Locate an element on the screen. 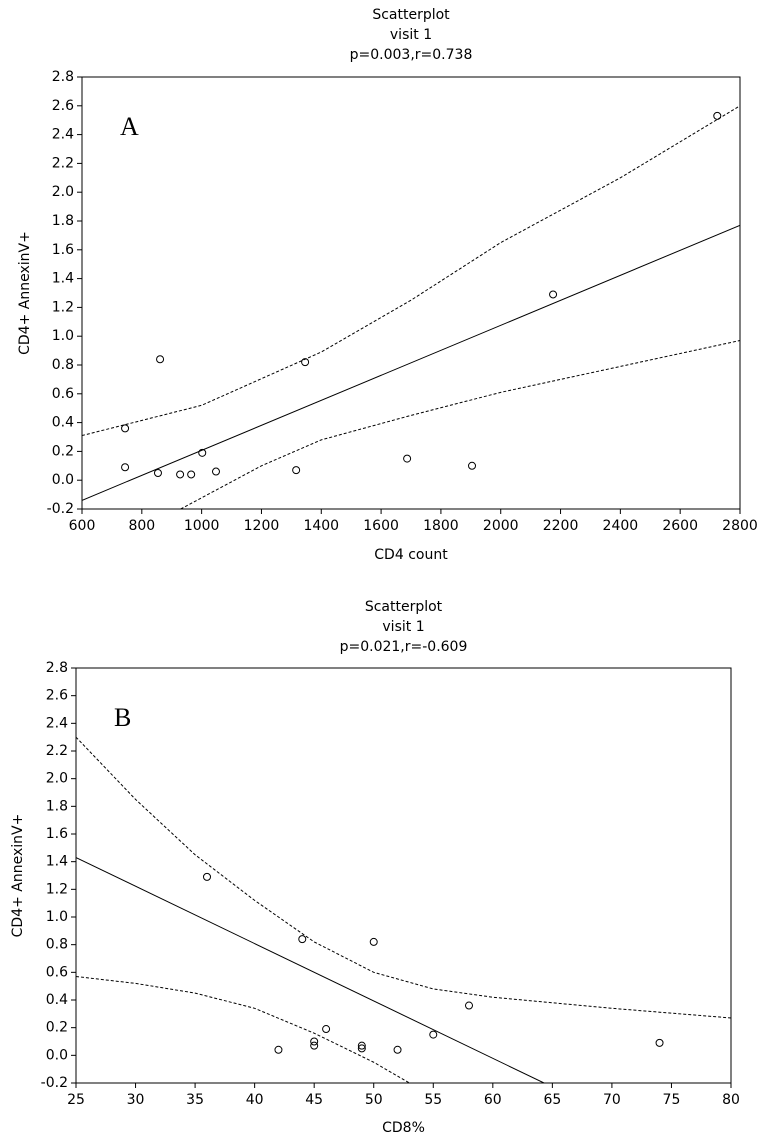 Image resolution: width=764 pixels, height=1139 pixels. panel-label: B is located at coordinates (122, 717).